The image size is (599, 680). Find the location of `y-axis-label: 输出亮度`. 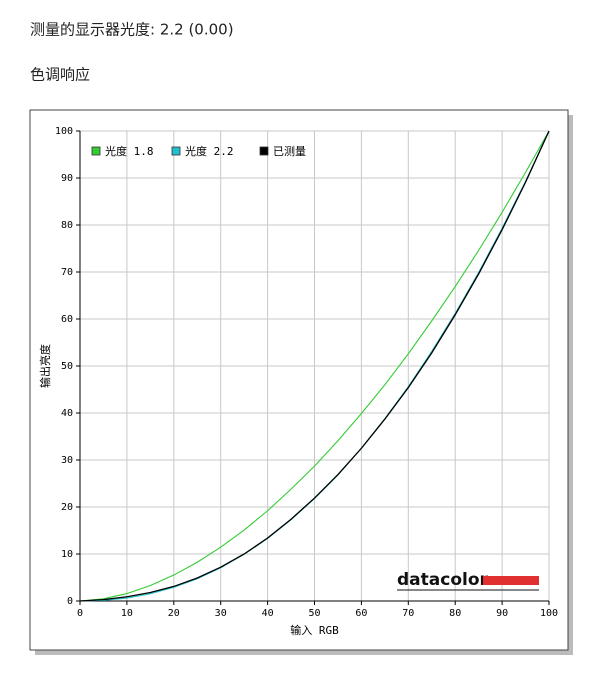

y-axis-label: 输出亮度 is located at coordinates (45, 366).